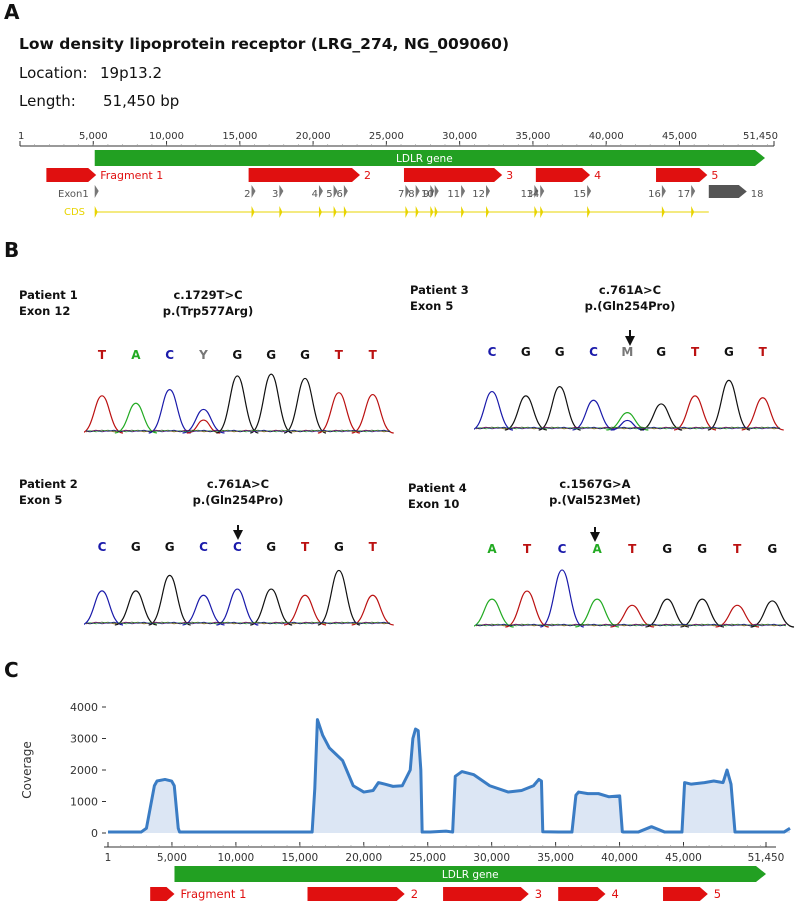  I want to click on fragment-label: 2, so click(367, 175).